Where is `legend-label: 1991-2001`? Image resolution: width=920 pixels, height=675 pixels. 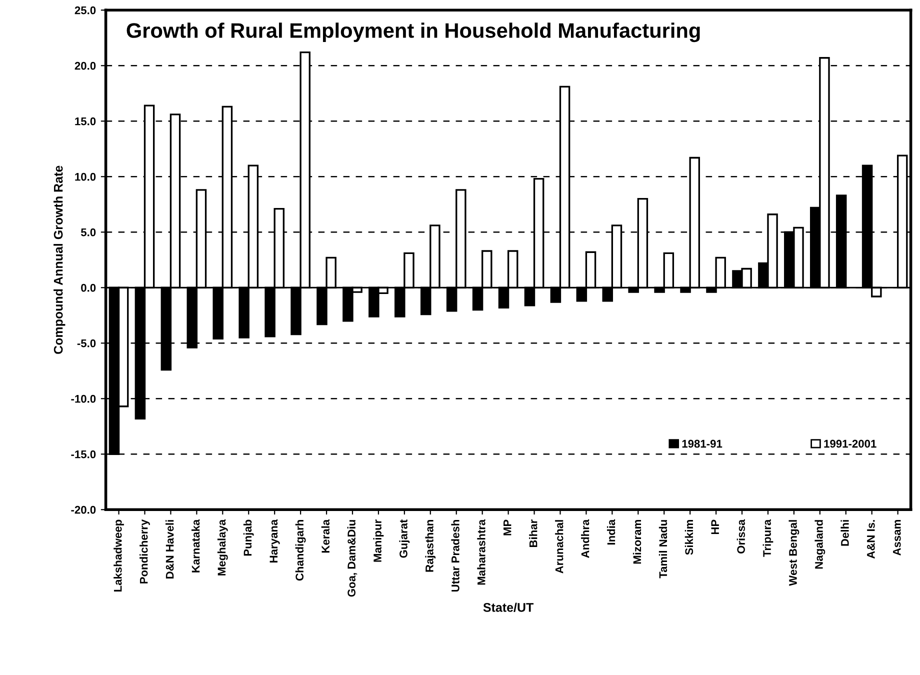
legend-label: 1991-2001 is located at coordinates (850, 444).